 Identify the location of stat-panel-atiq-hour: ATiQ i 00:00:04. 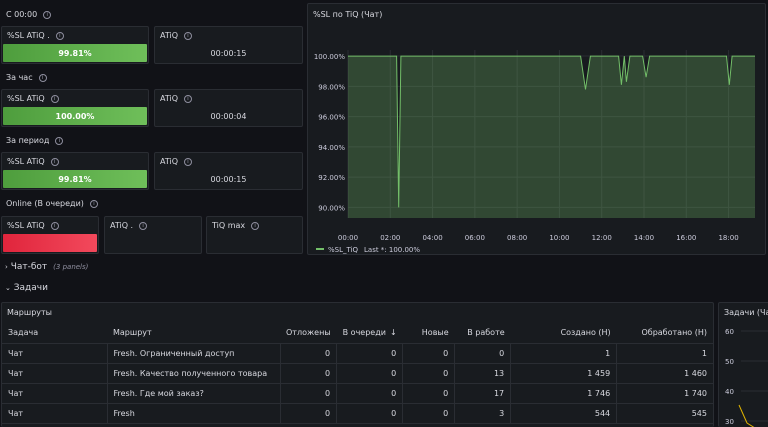
(228, 108).